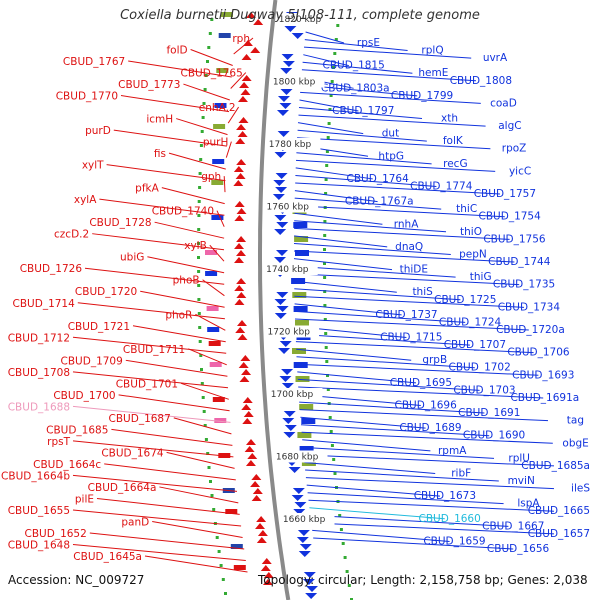 The width and height of the screenshot is (600, 600). I want to click on gene-label-right: CBUD_1660, so click(450, 519).